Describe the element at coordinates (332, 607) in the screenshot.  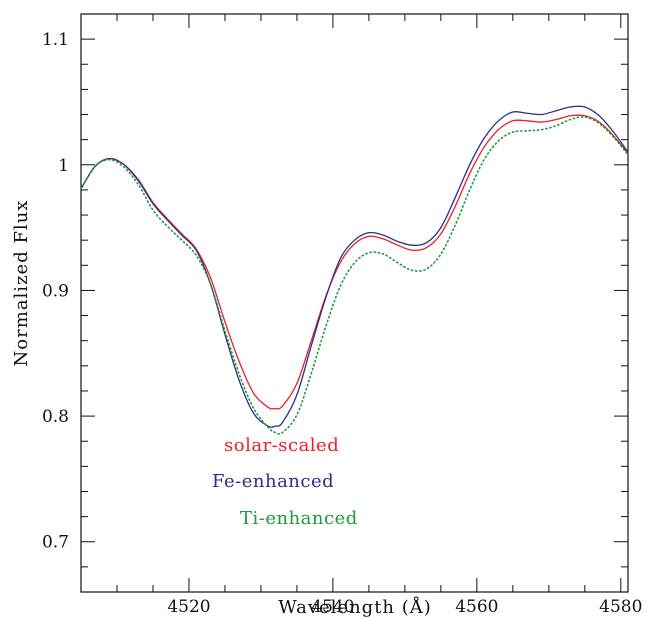
I see `x-tick-label: 4540` at that location.